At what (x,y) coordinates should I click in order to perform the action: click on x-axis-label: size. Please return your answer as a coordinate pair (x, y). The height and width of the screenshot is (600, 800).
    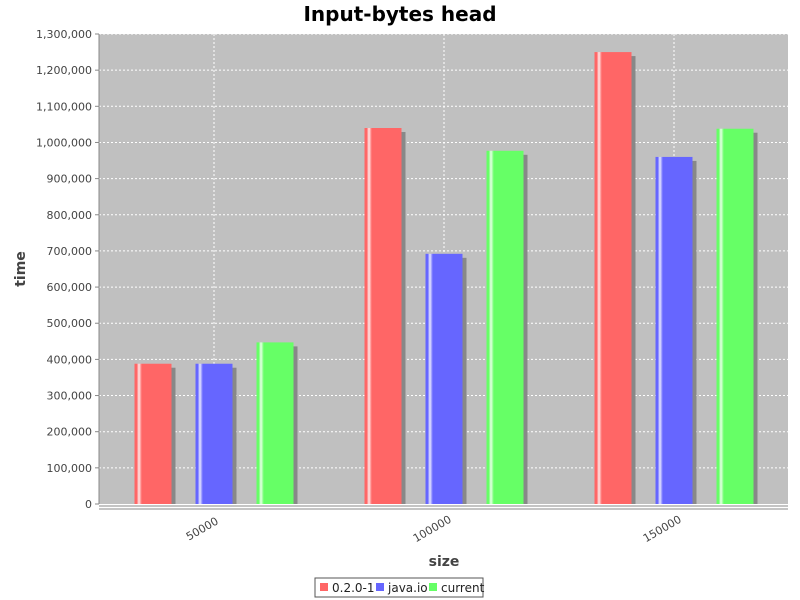
    Looking at the image, I should click on (444, 562).